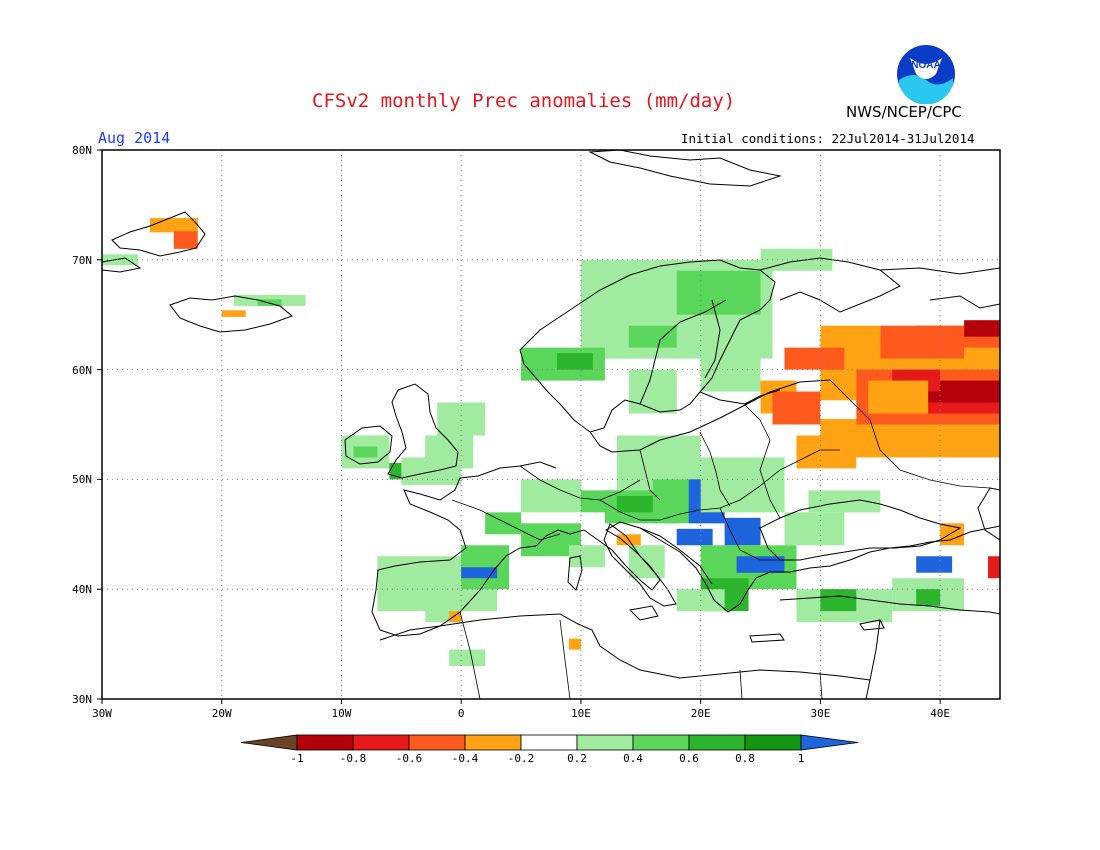 Image resolution: width=1100 pixels, height=850 pixels. Describe the element at coordinates (521, 758) in the screenshot. I see `colorbar-label: -0.2` at that location.